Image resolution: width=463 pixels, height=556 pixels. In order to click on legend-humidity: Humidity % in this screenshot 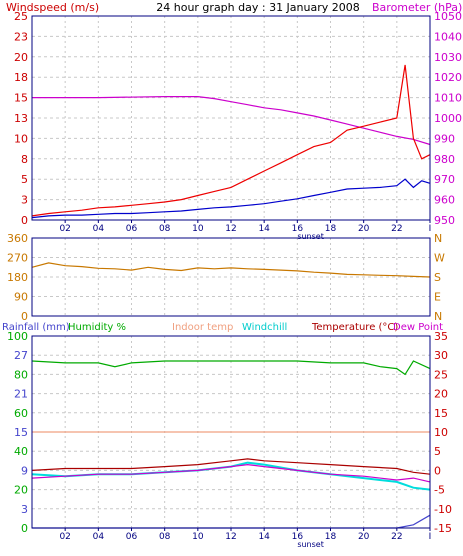, I will do `click(97, 327)`.